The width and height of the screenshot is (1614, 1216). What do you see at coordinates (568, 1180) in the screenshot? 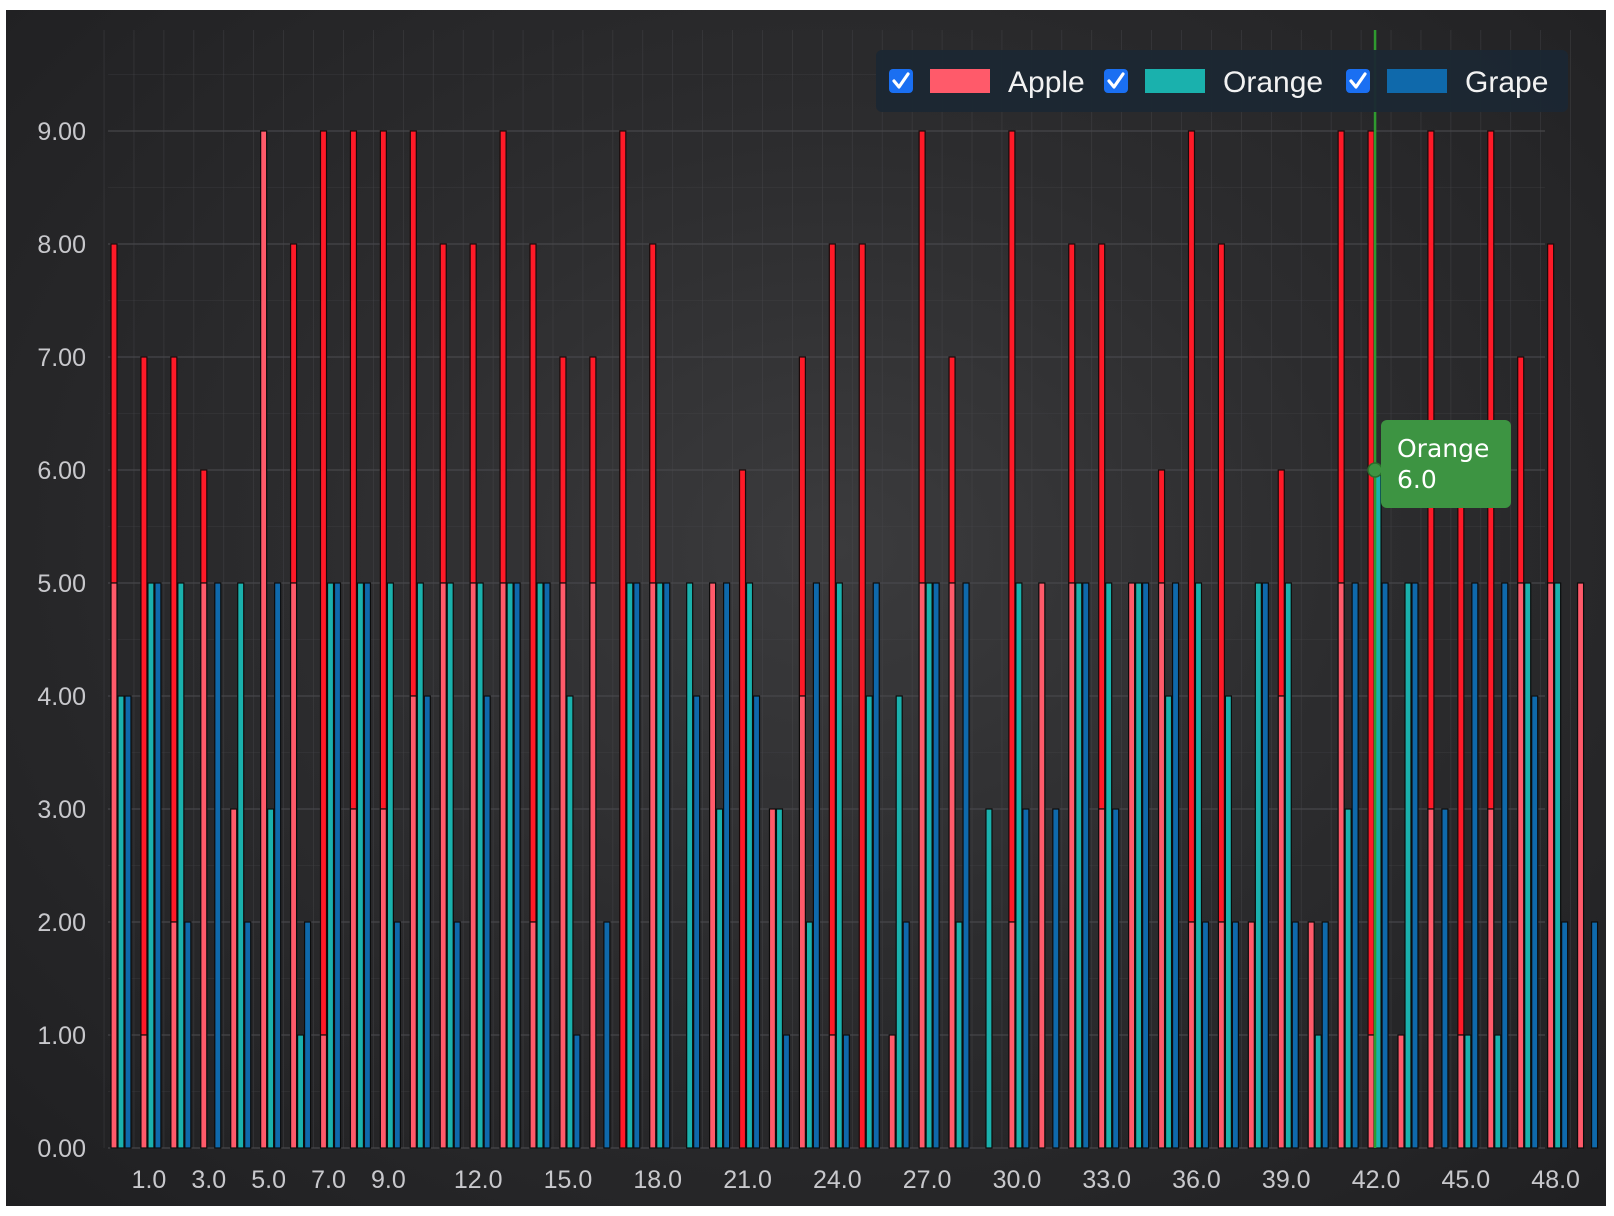
I see `x-tick-label: 15.0` at bounding box center [568, 1180].